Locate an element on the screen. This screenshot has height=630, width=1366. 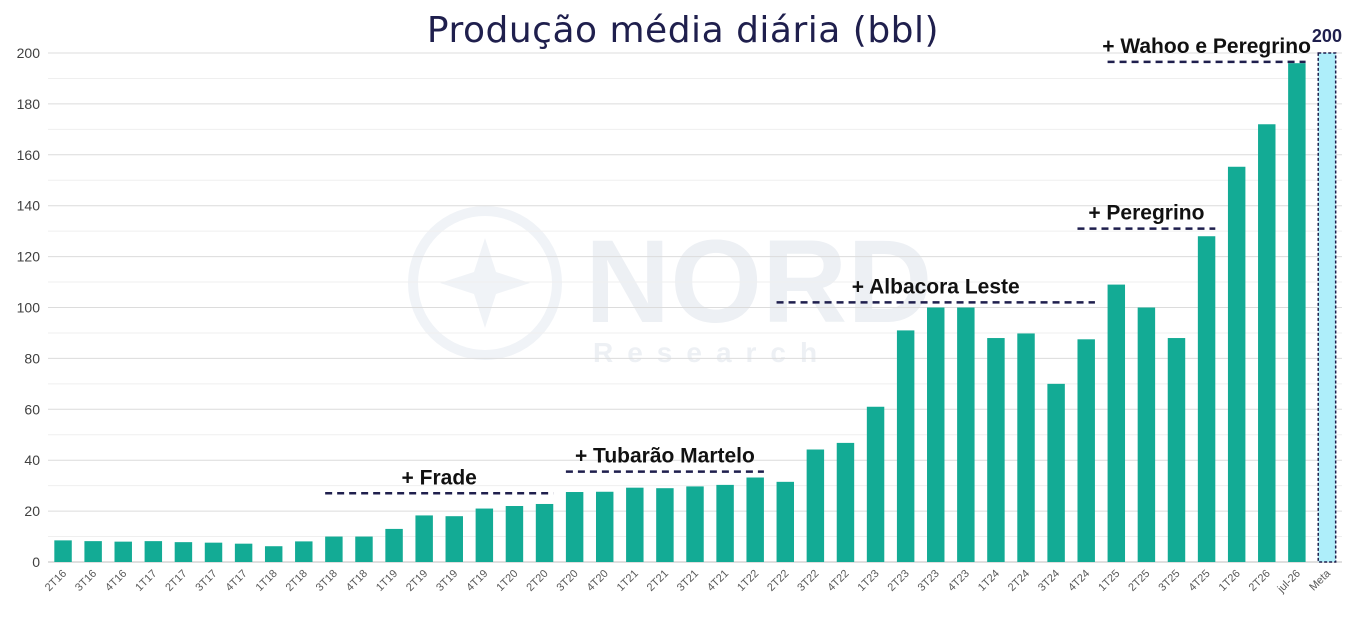
y-tick-label: 40 is located at coordinates (32, 460).